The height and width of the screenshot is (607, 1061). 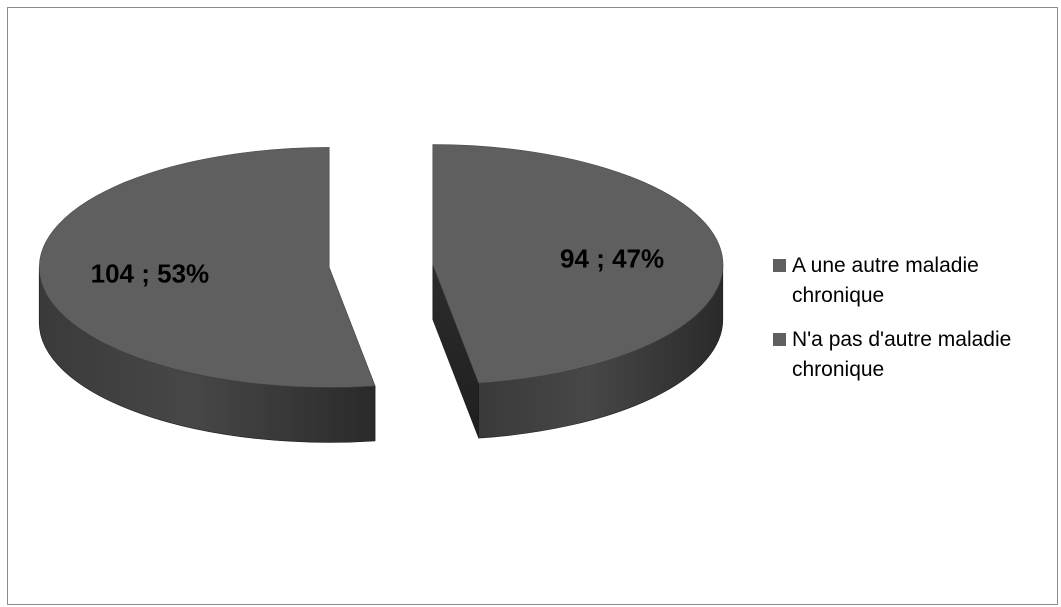 What do you see at coordinates (150, 273) in the screenshot?
I see `data-label: 104 ; 53%` at bounding box center [150, 273].